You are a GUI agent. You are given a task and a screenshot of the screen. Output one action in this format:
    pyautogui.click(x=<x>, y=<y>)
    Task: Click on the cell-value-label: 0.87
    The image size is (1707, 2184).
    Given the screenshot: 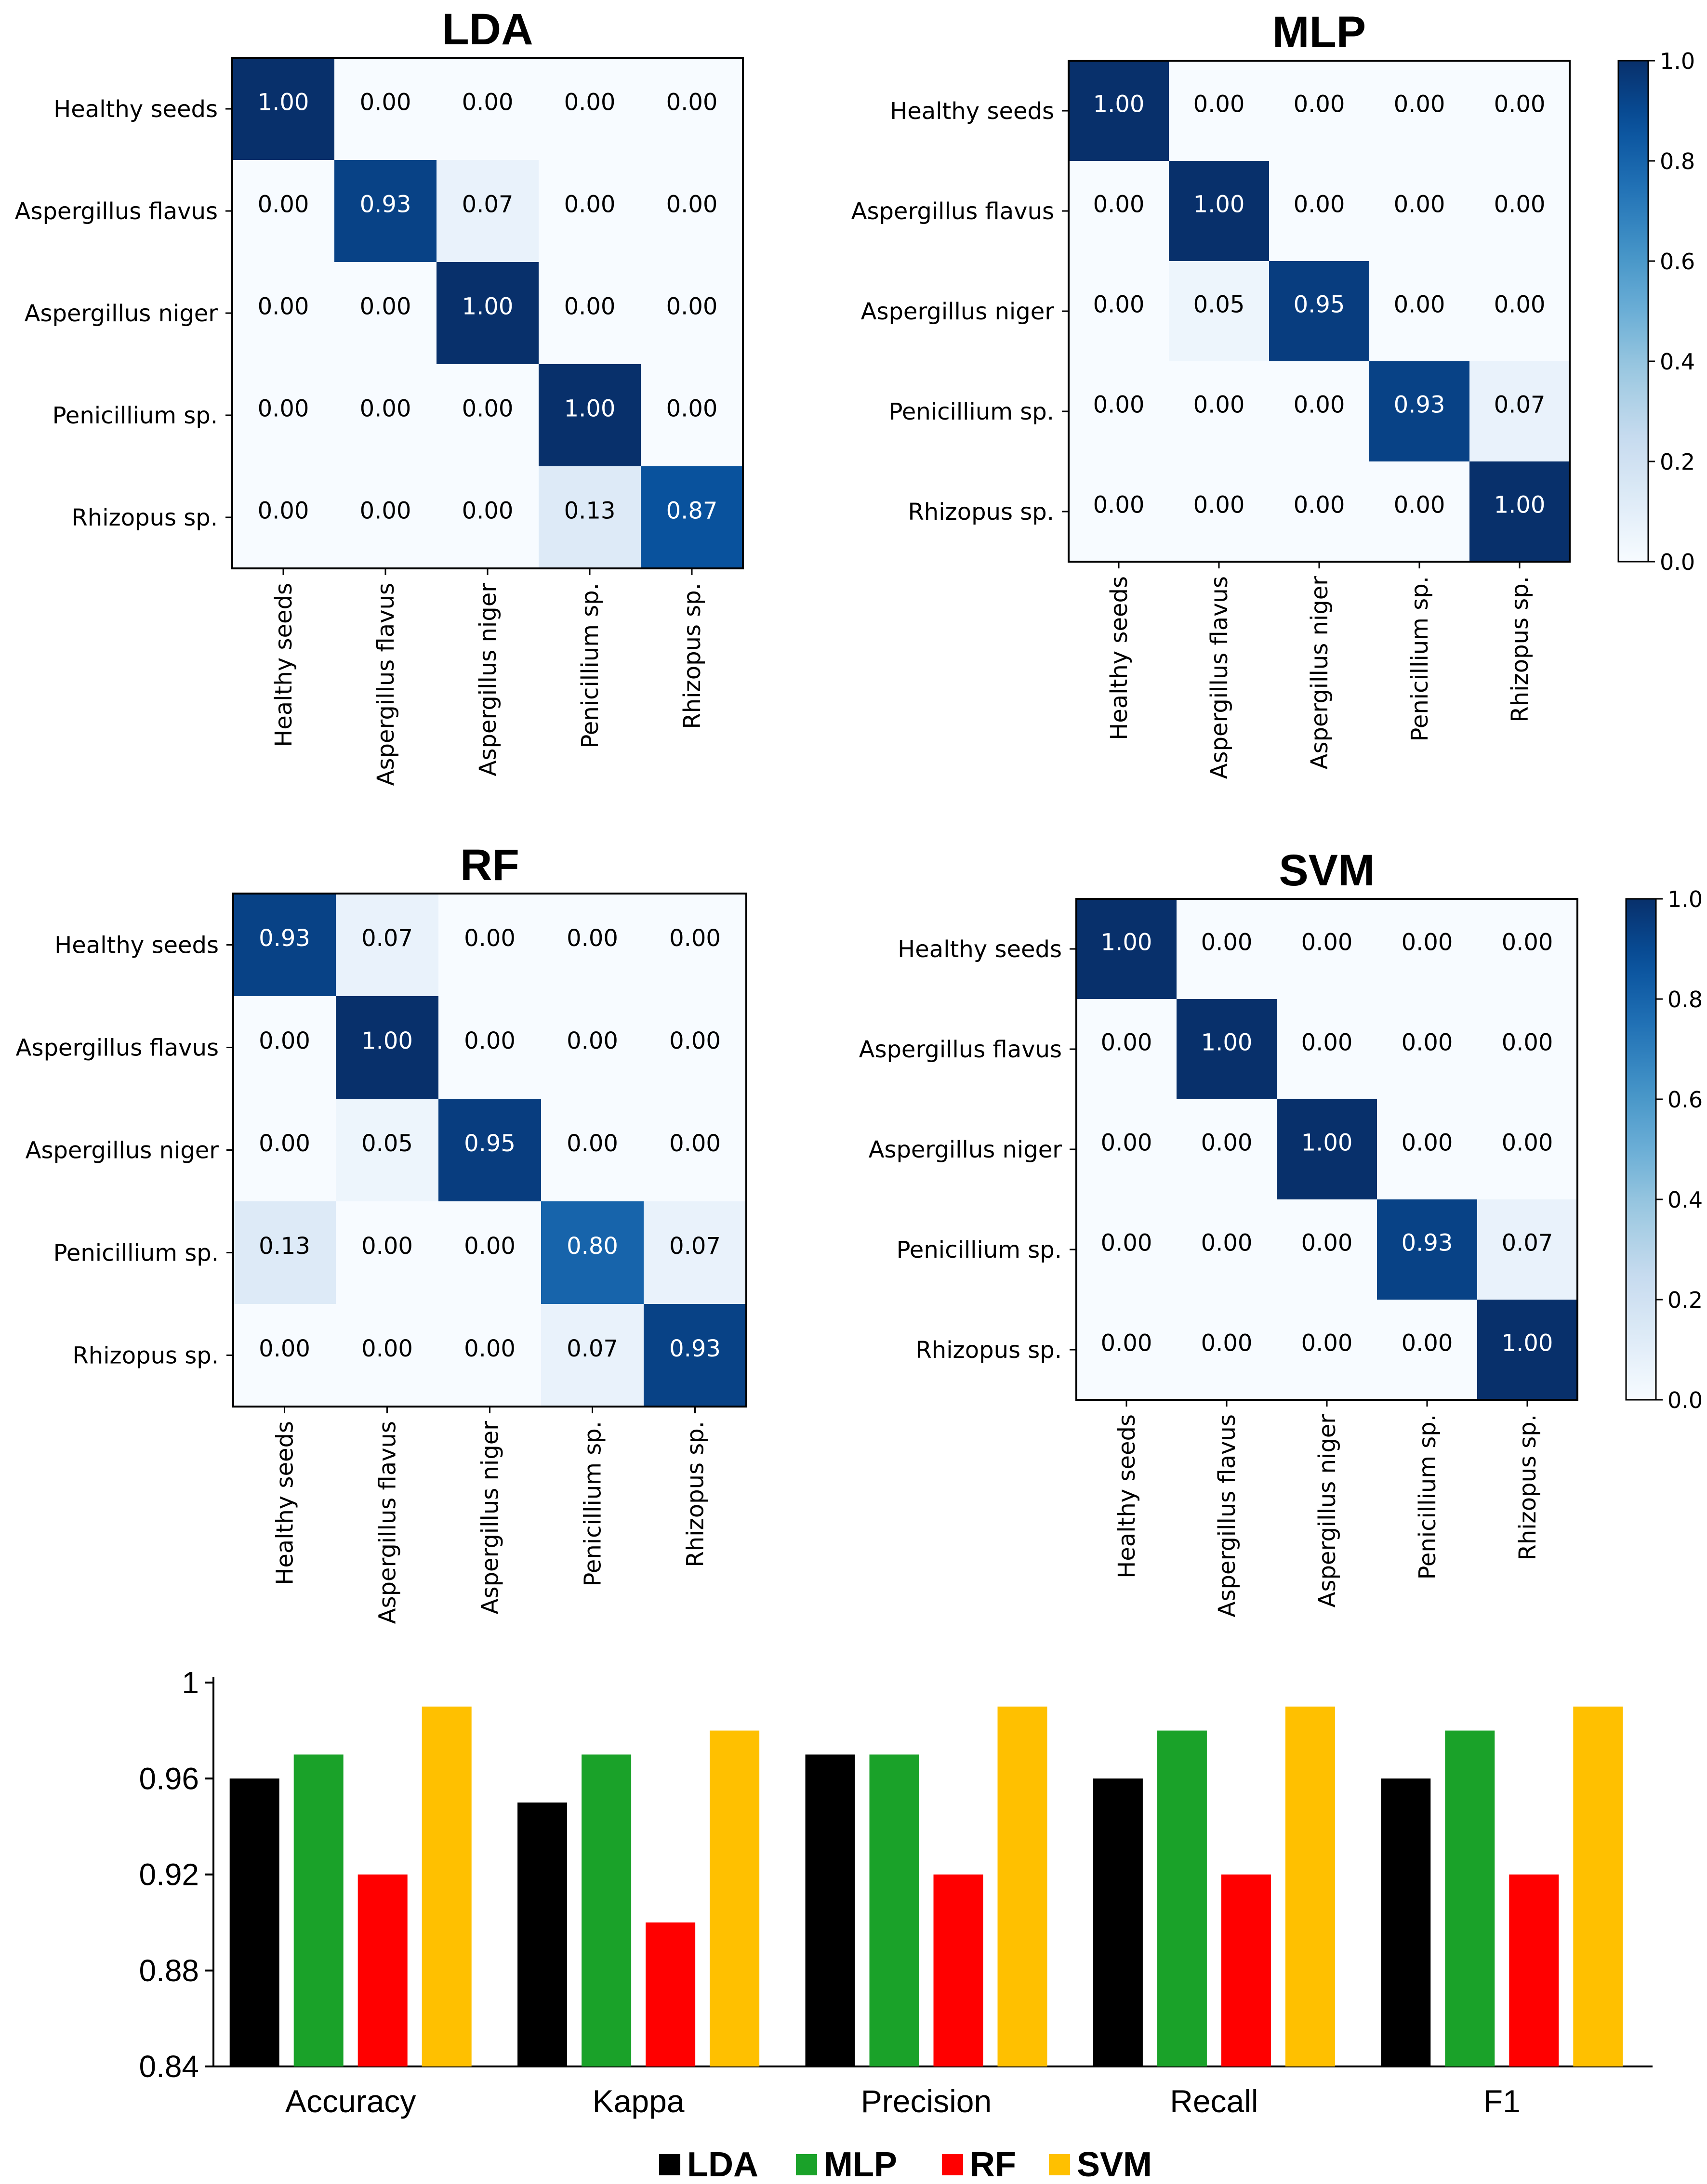 What is the action you would take?
    pyautogui.click(x=692, y=511)
    